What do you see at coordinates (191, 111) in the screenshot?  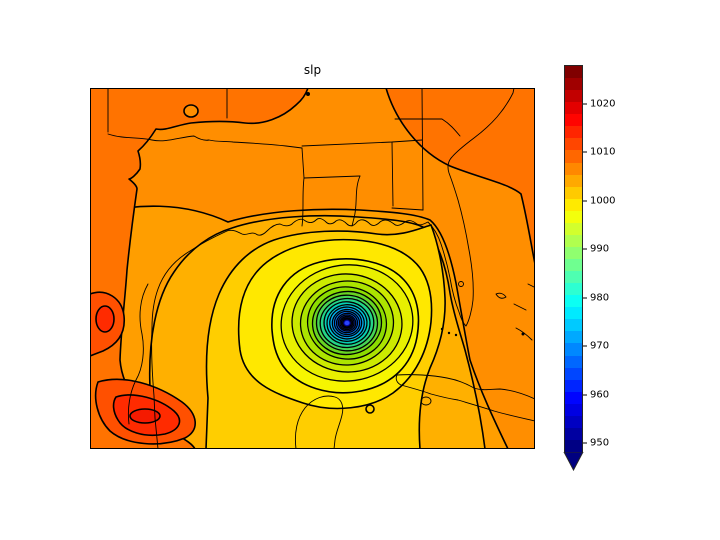 I see `small-closed-contour` at bounding box center [191, 111].